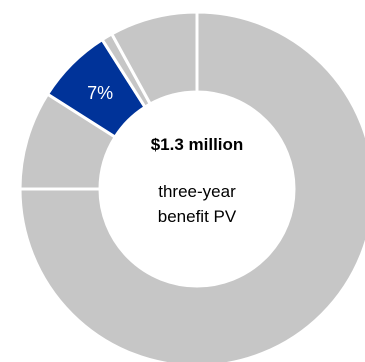  I want to click on slice-labels: 7%, so click(100, 93).